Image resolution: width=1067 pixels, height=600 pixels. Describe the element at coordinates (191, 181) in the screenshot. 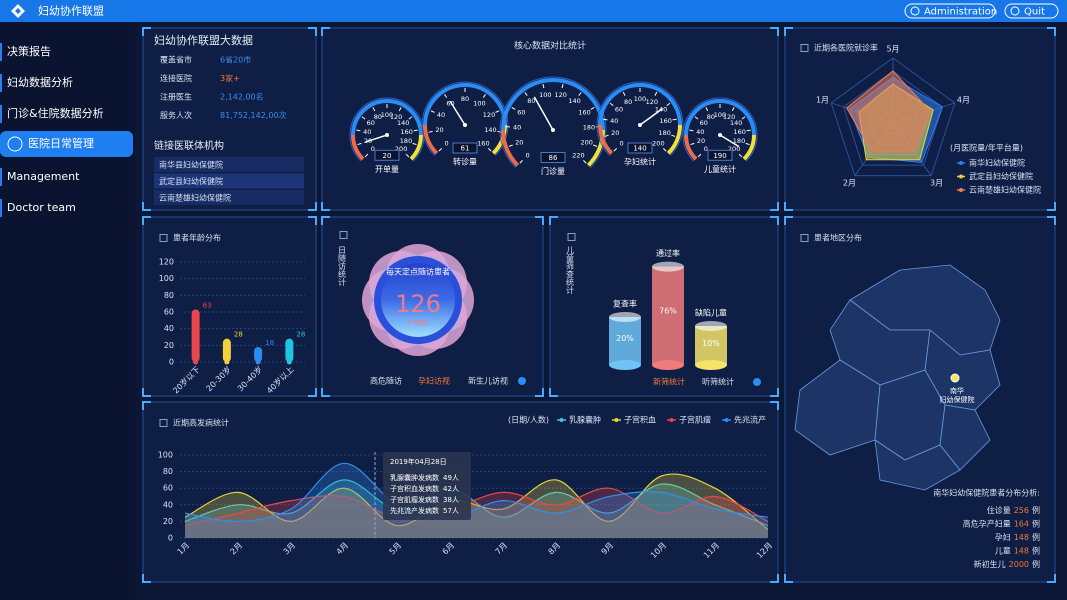

I see `institution-name: 武定县妇幼保健院` at that location.